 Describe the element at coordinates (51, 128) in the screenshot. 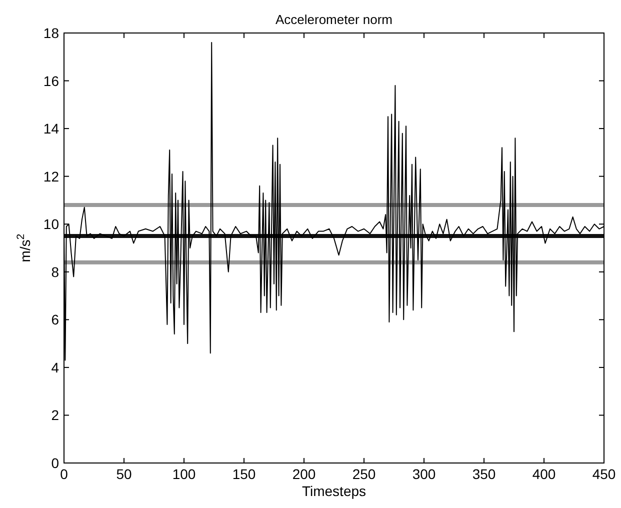

I see `y-tick-label: 14` at that location.